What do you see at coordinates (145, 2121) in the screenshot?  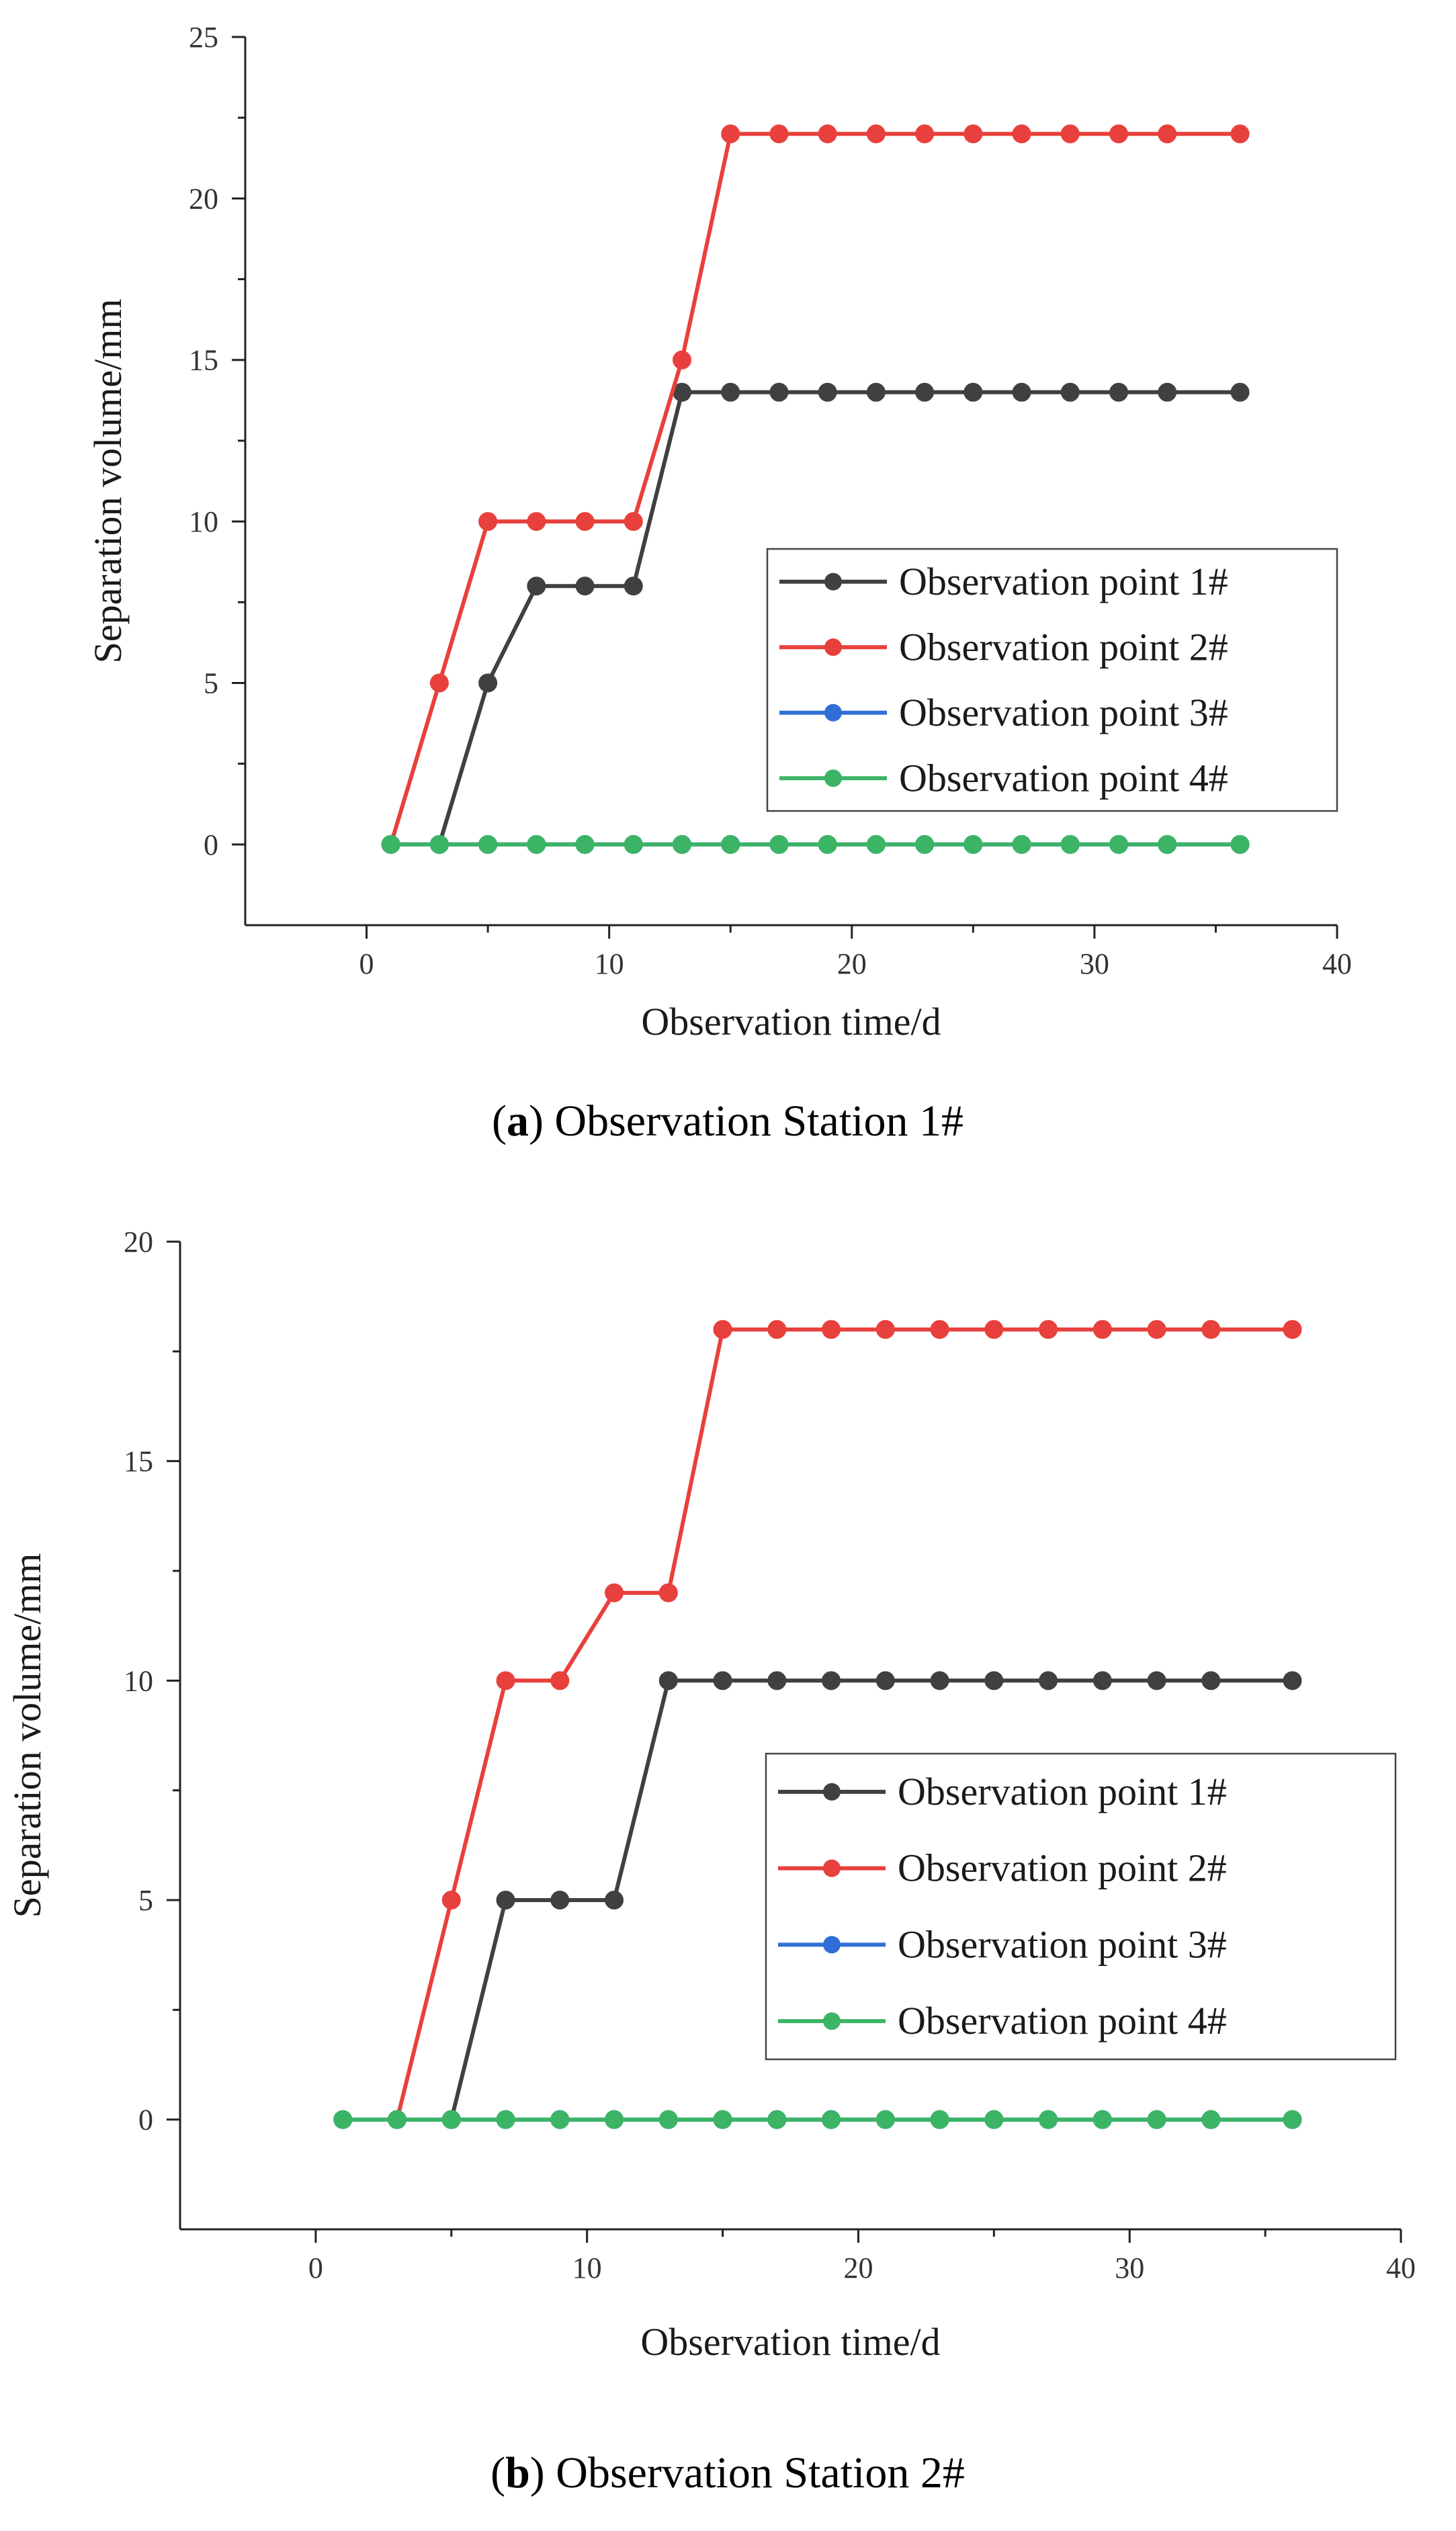 I see `y-tick-label: 0` at bounding box center [145, 2121].